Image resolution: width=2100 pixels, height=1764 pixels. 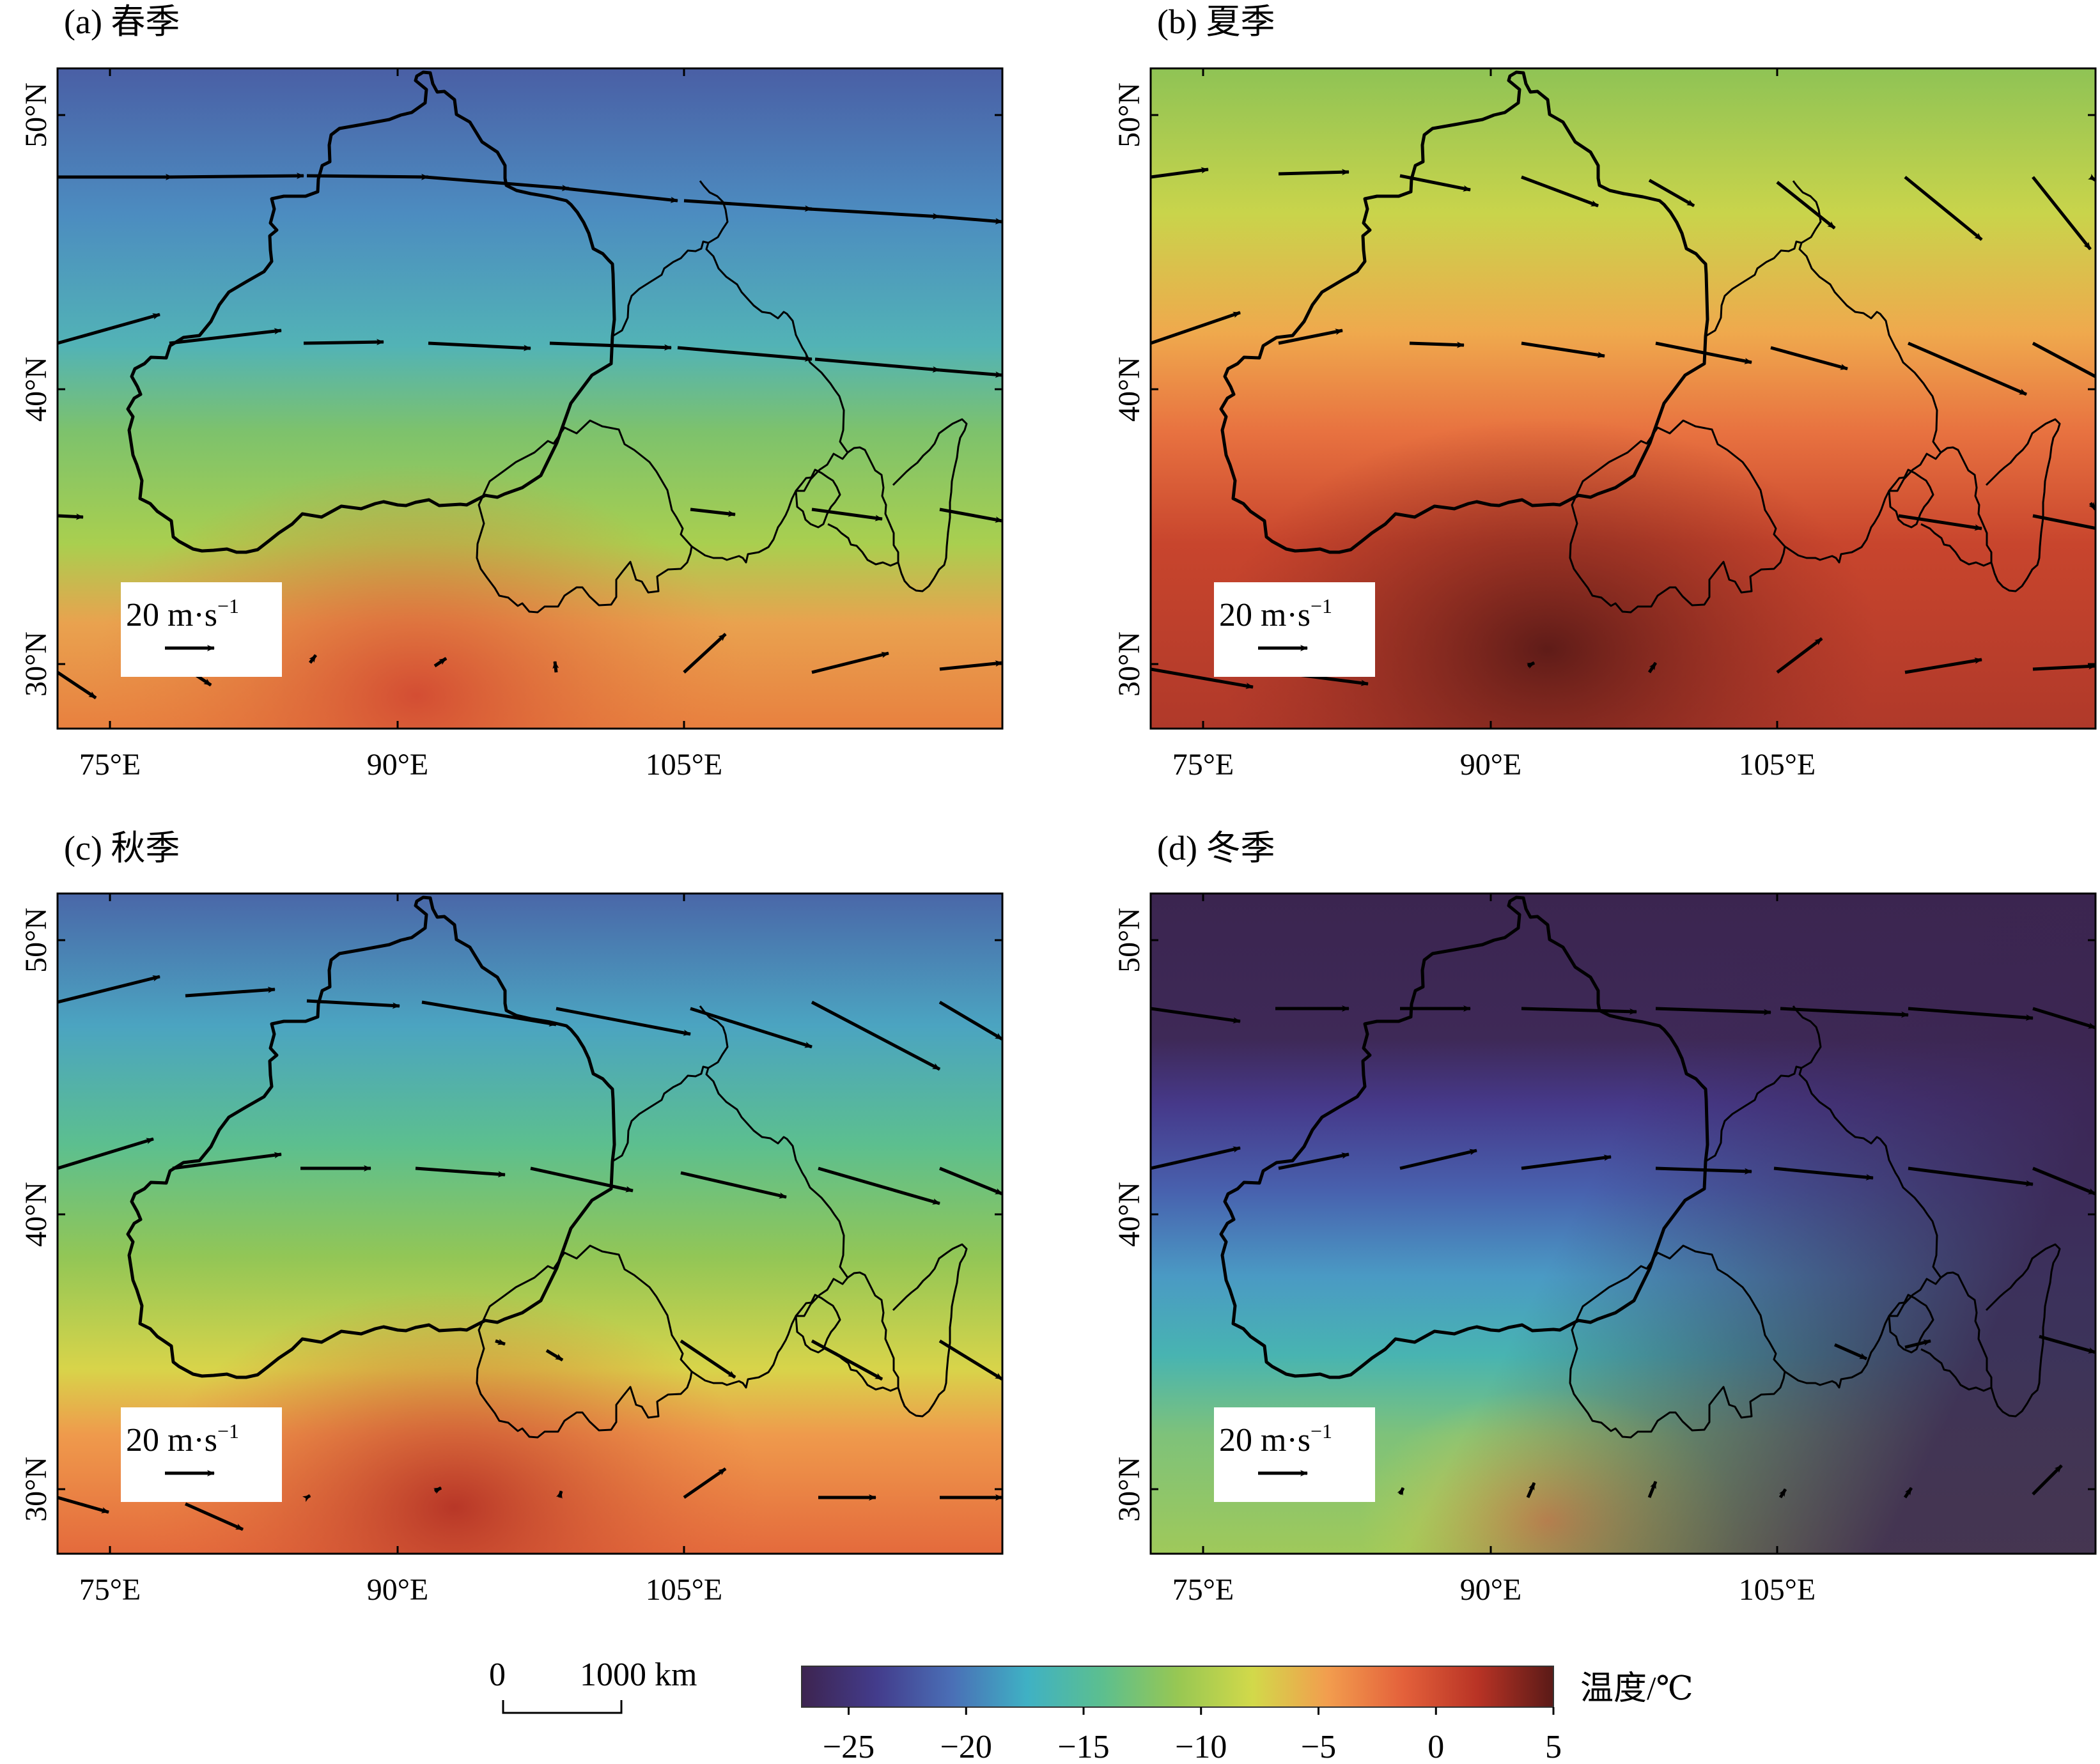 I want to click on scale-bar-end: 1000 km, so click(x=638, y=1675).